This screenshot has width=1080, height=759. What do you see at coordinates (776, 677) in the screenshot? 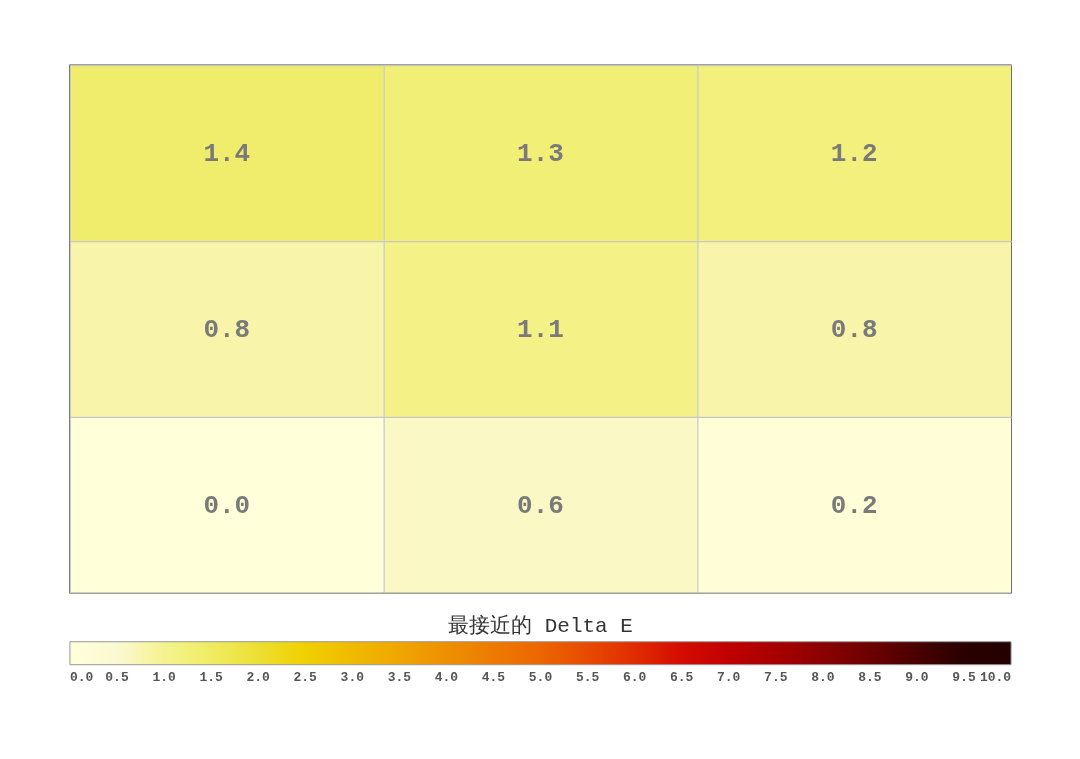
I see `color-bar-label: 7.5` at bounding box center [776, 677].